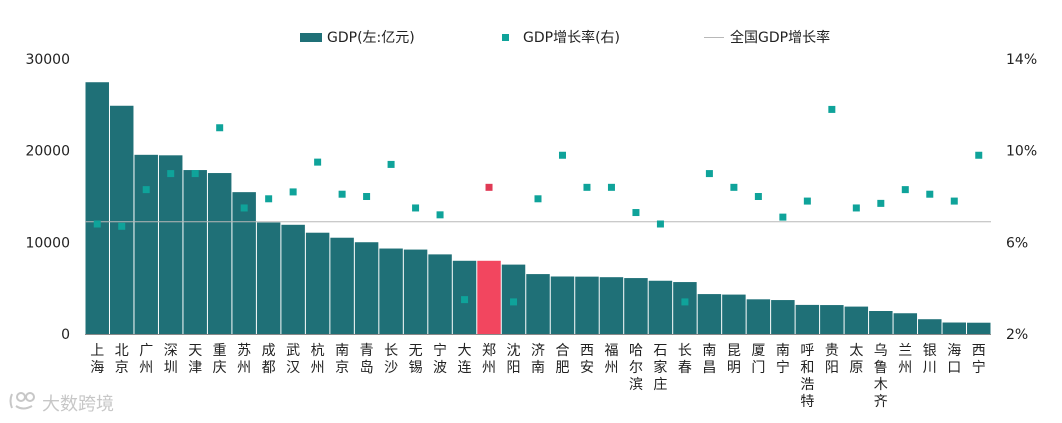 Image resolution: width=1062 pixels, height=423 pixels. Describe the element at coordinates (514, 359) in the screenshot. I see `x-tick-label: 沈阳` at that location.